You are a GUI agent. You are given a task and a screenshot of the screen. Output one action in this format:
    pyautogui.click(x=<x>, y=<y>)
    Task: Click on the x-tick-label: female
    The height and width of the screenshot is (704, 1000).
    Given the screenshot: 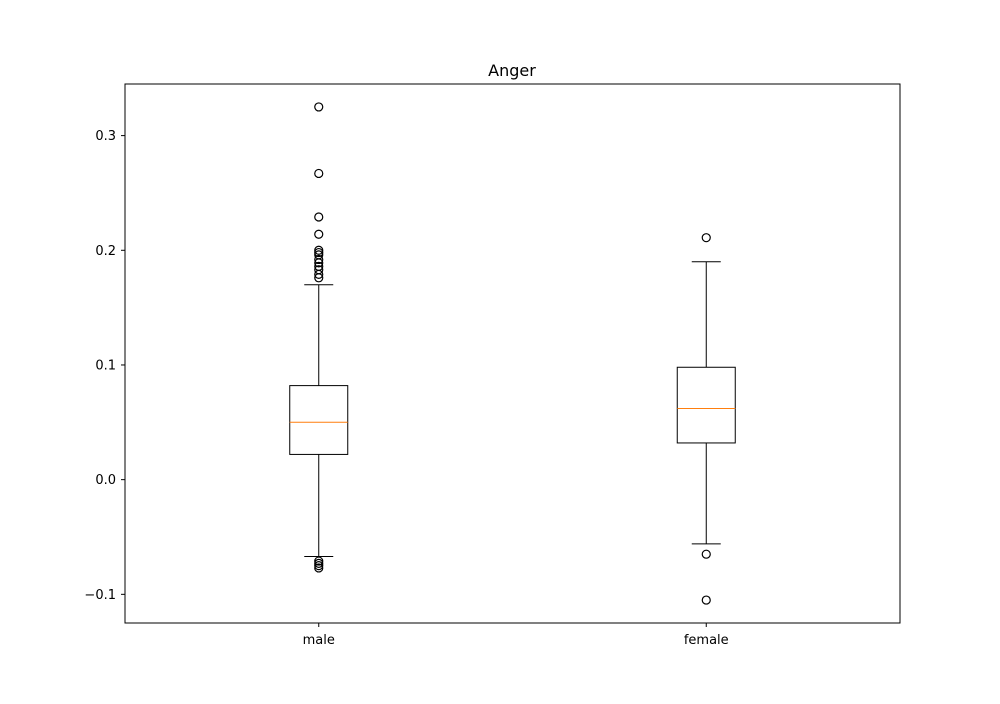 What is the action you would take?
    pyautogui.click(x=706, y=640)
    